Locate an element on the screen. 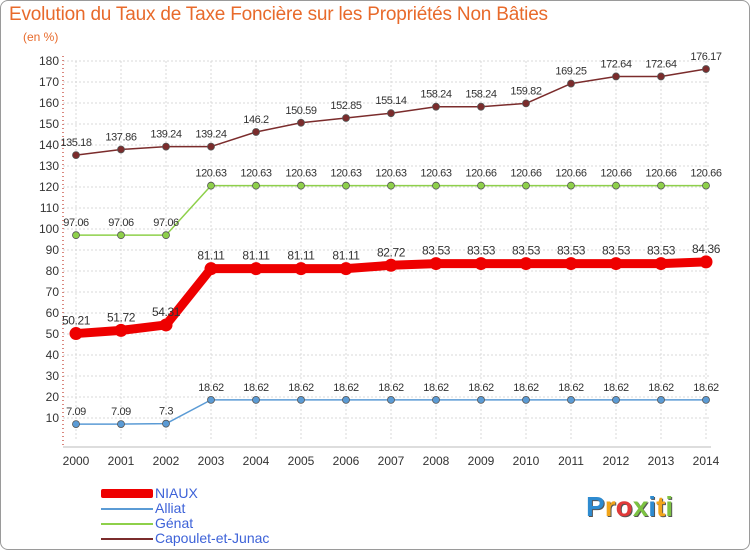 Image resolution: width=750 pixels, height=550 pixels. legend: NIAUX Alliat Génat Capoulet-et-Junac is located at coordinates (185, 516).